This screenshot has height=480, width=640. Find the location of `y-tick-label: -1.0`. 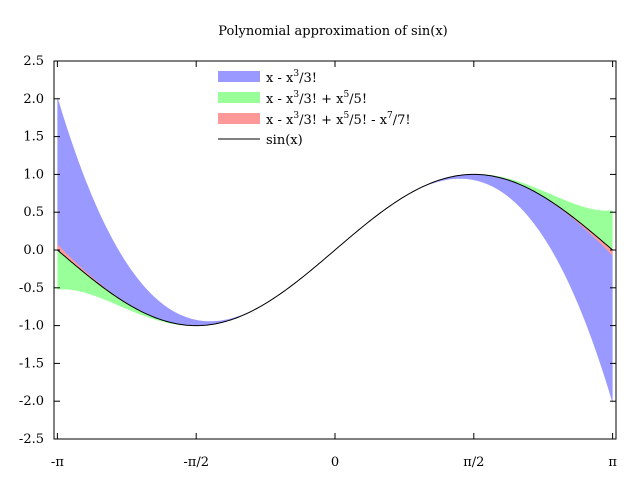

y-tick-label: -1.0 is located at coordinates (31, 326).